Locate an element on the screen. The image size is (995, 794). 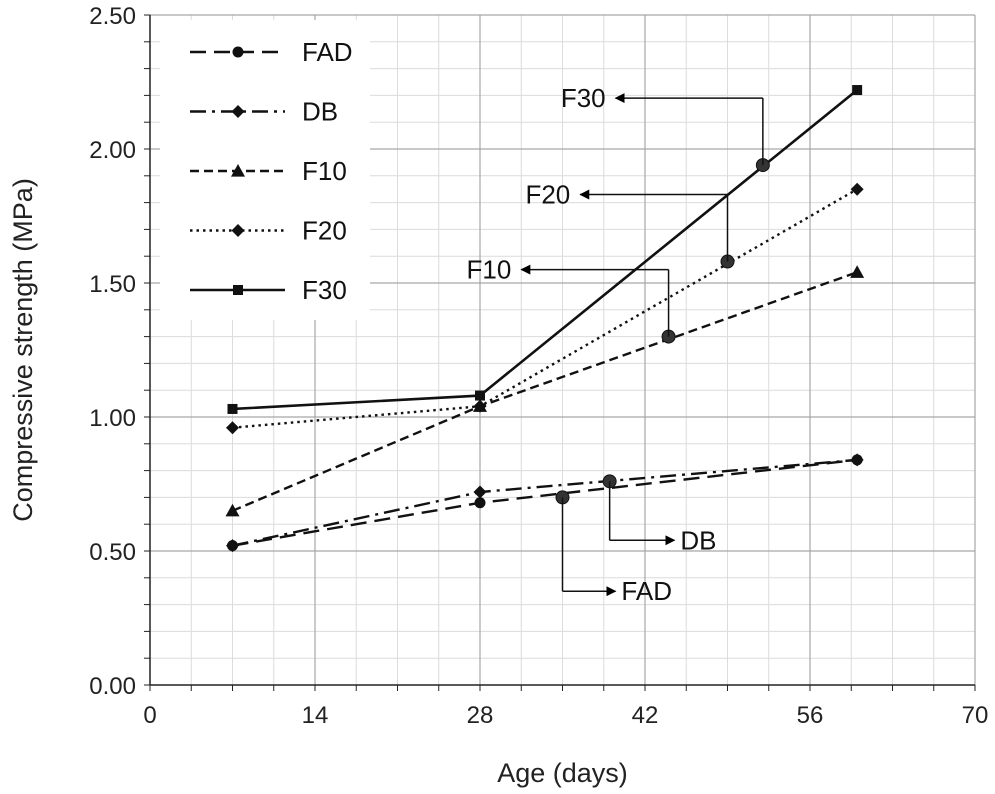
callout-db: DB is located at coordinates (659, 514).